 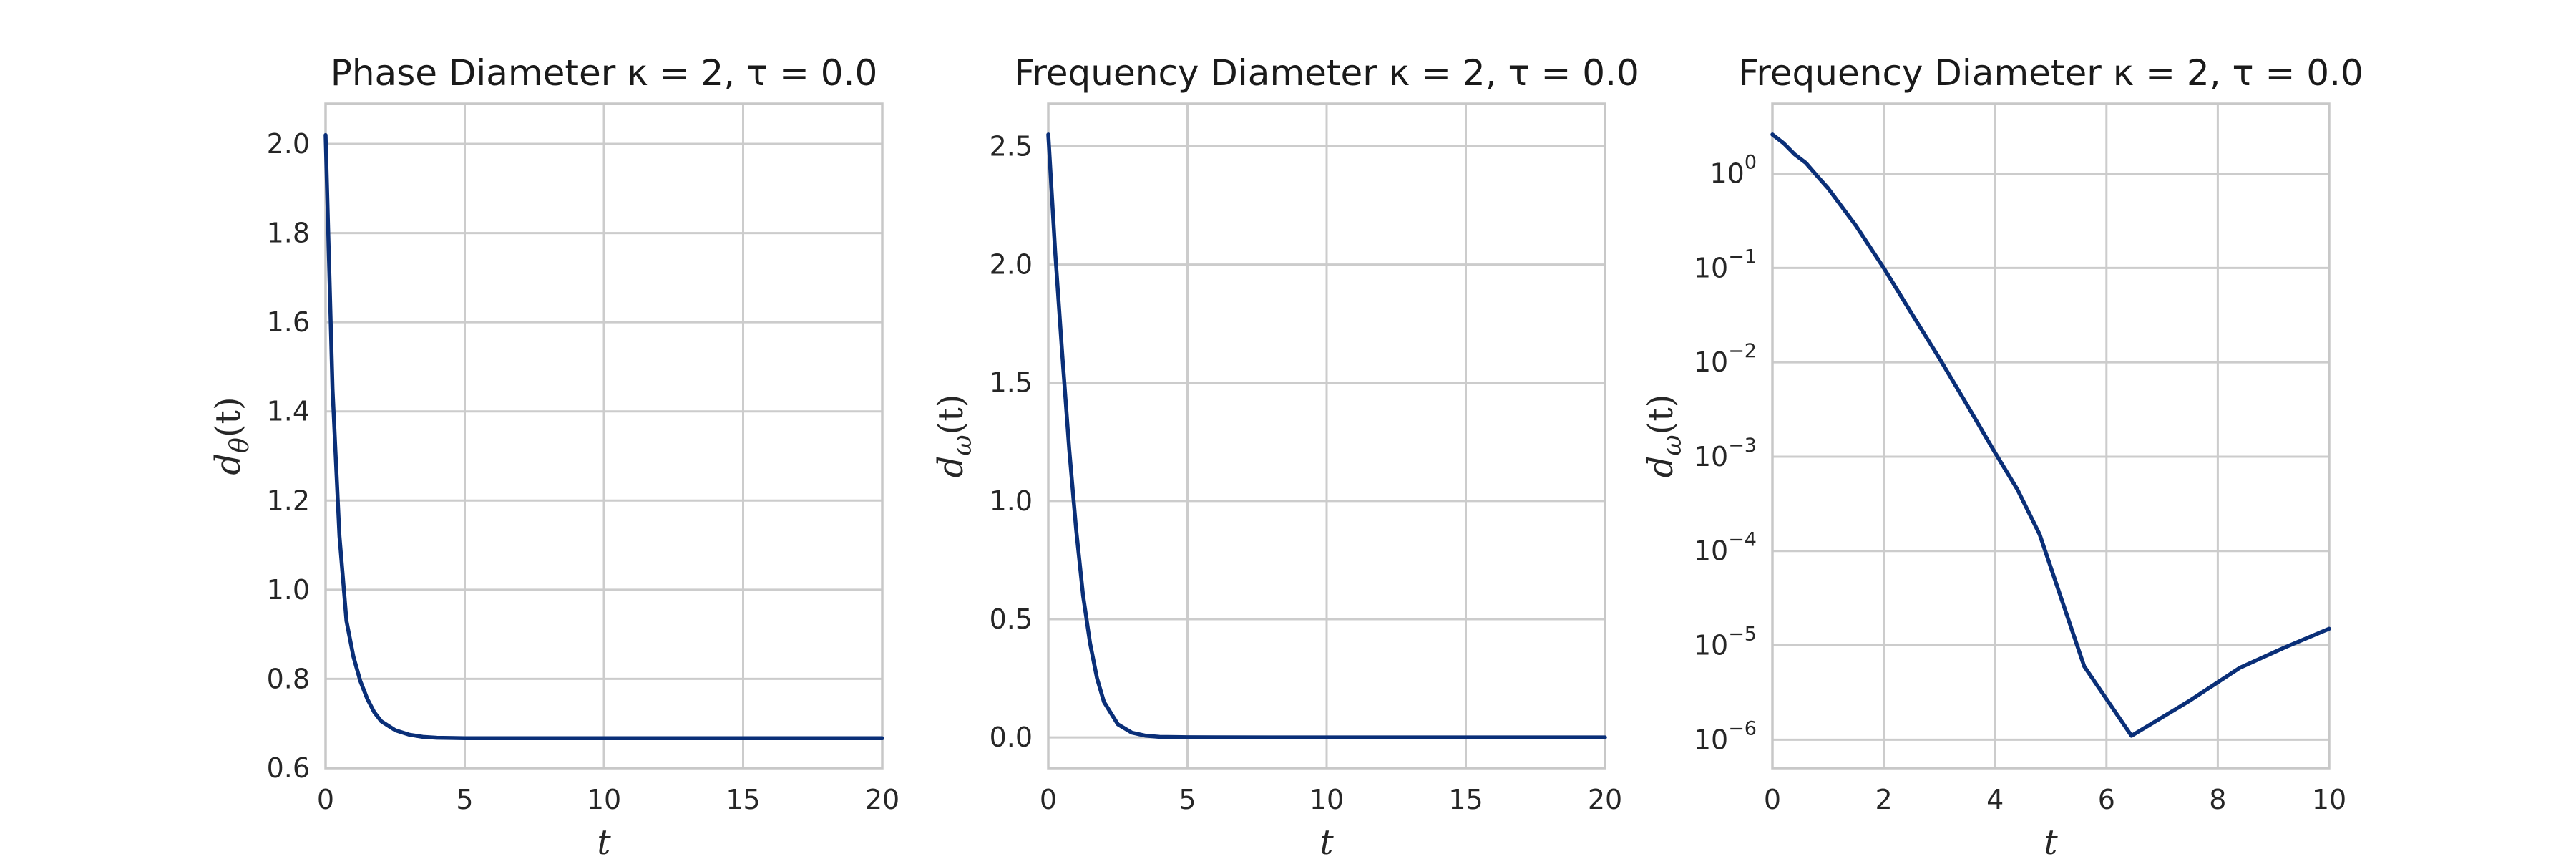 What do you see at coordinates (604, 73) in the screenshot?
I see `chart-title: Phase Diameter κ = 2, τ = 0.0` at bounding box center [604, 73].